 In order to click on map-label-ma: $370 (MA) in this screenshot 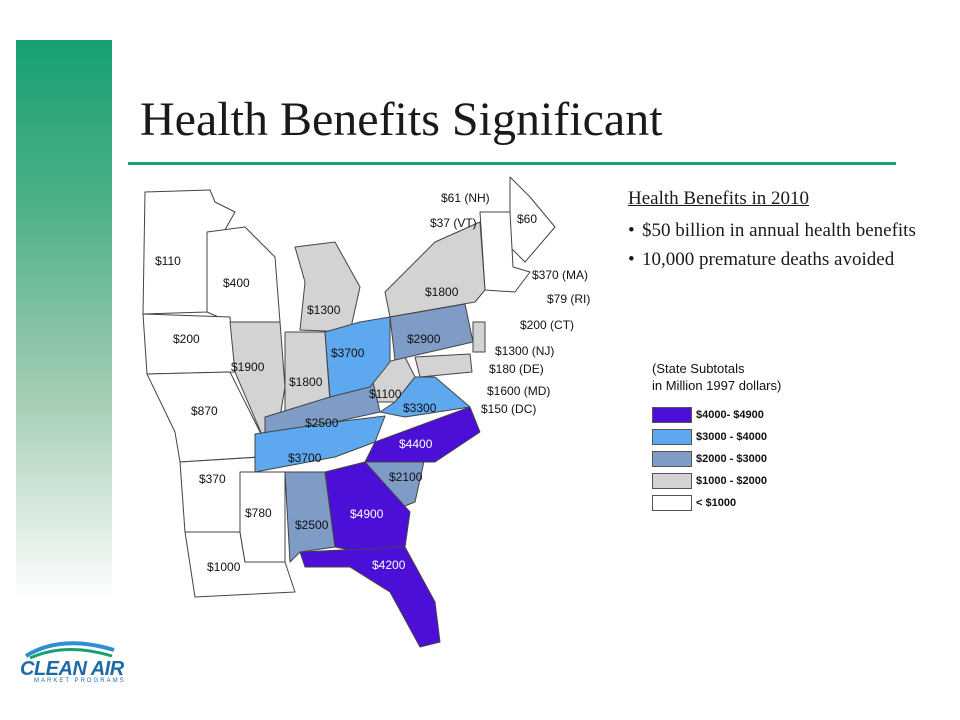, I will do `click(560, 275)`.